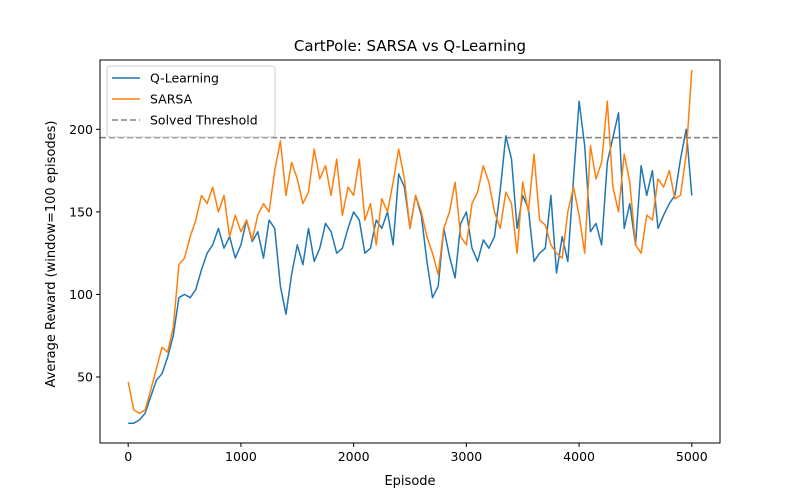  Describe the element at coordinates (410, 46) in the screenshot. I see `chart-title: CartPole: SARSA vs Q-Learning` at that location.